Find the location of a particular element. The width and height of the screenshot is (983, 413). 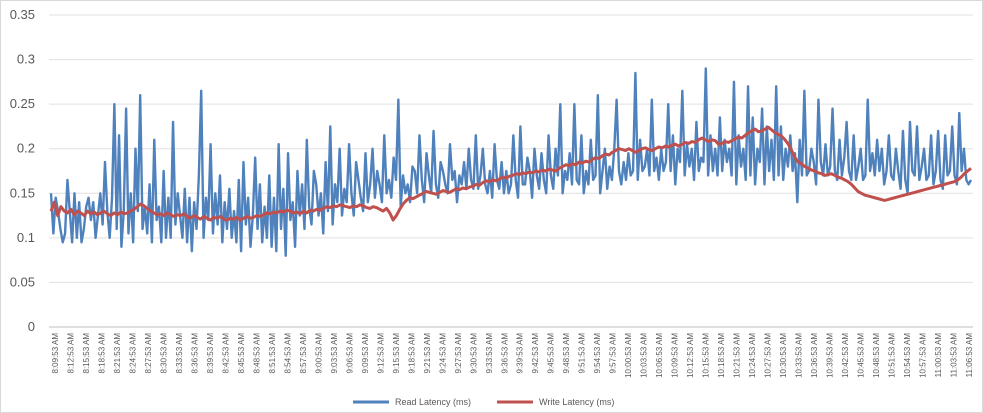

x-tick-label: 9:45:53 AM is located at coordinates (551, 353).